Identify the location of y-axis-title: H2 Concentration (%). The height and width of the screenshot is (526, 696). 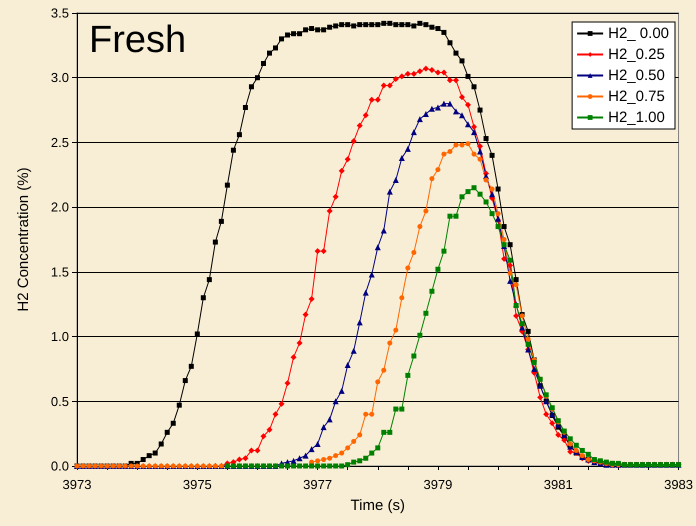
(23, 239).